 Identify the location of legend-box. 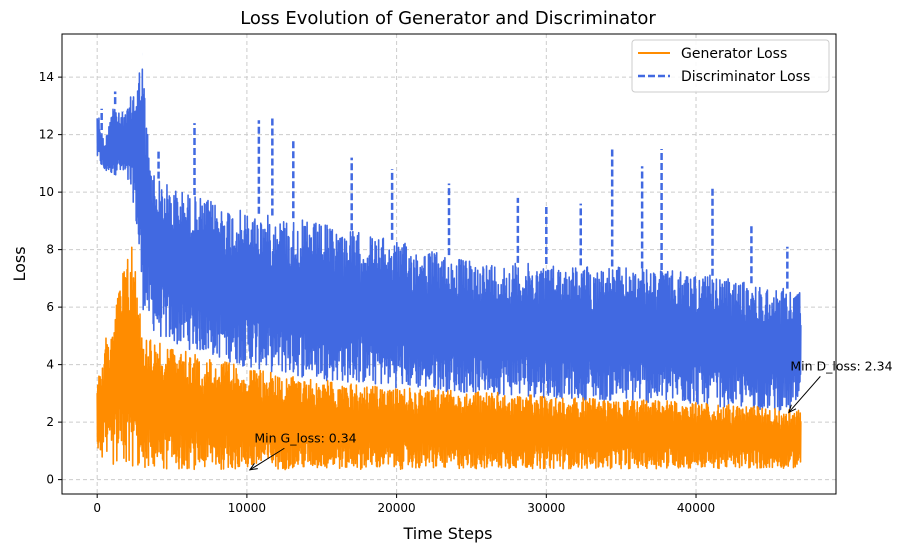
(730, 66).